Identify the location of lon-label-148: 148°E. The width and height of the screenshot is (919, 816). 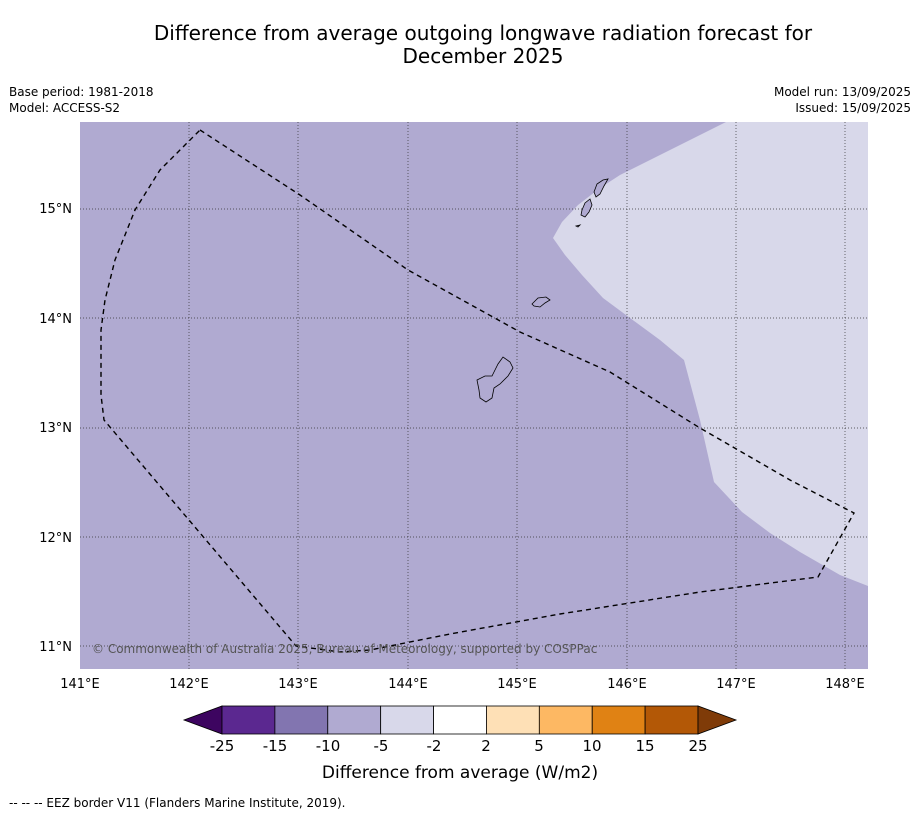
(845, 684).